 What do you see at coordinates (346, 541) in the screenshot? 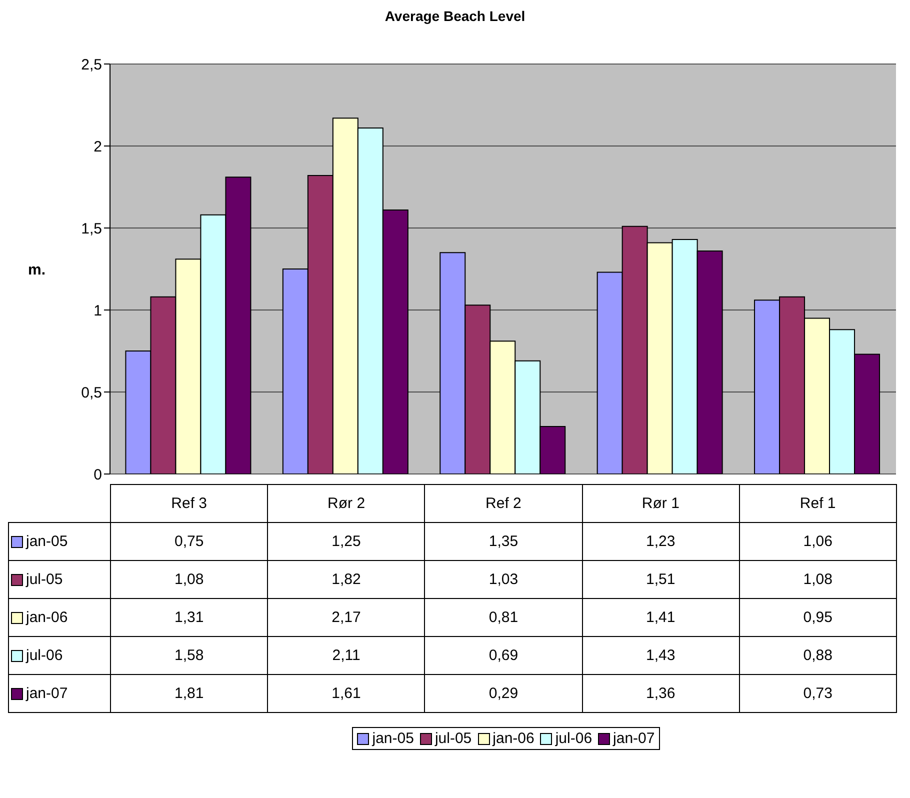
I see `data-label: 1,25` at bounding box center [346, 541].